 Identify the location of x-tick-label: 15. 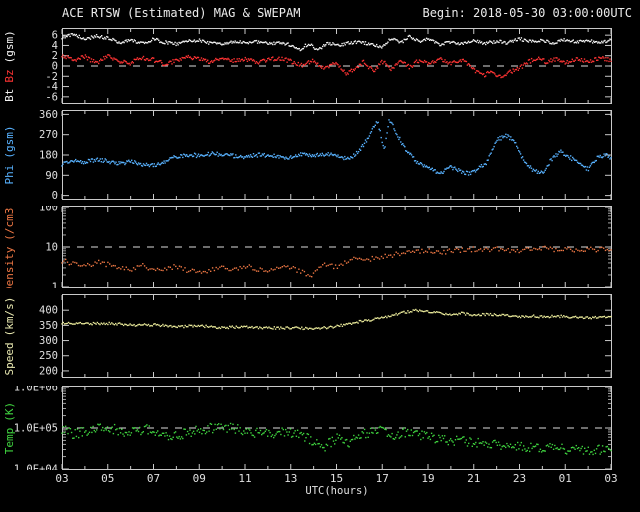
(336, 478).